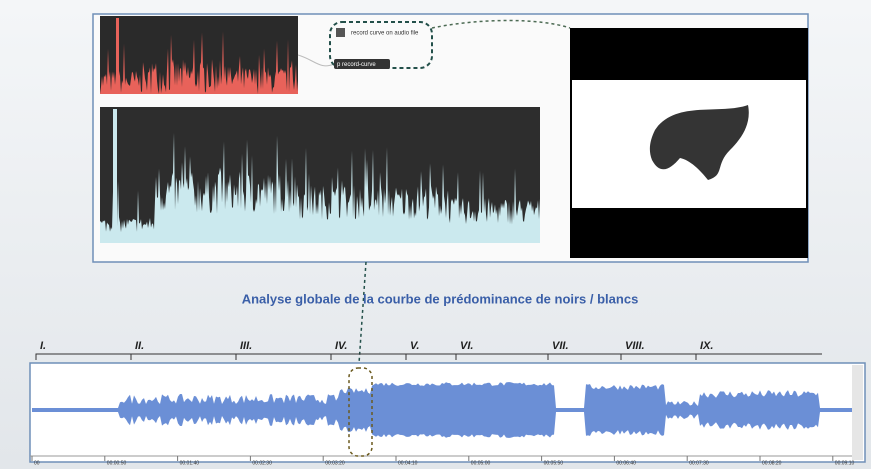 This screenshot has width=871, height=474. Describe the element at coordinates (262, 463) in the screenshot. I see `time-label: 00:02:30` at that location.